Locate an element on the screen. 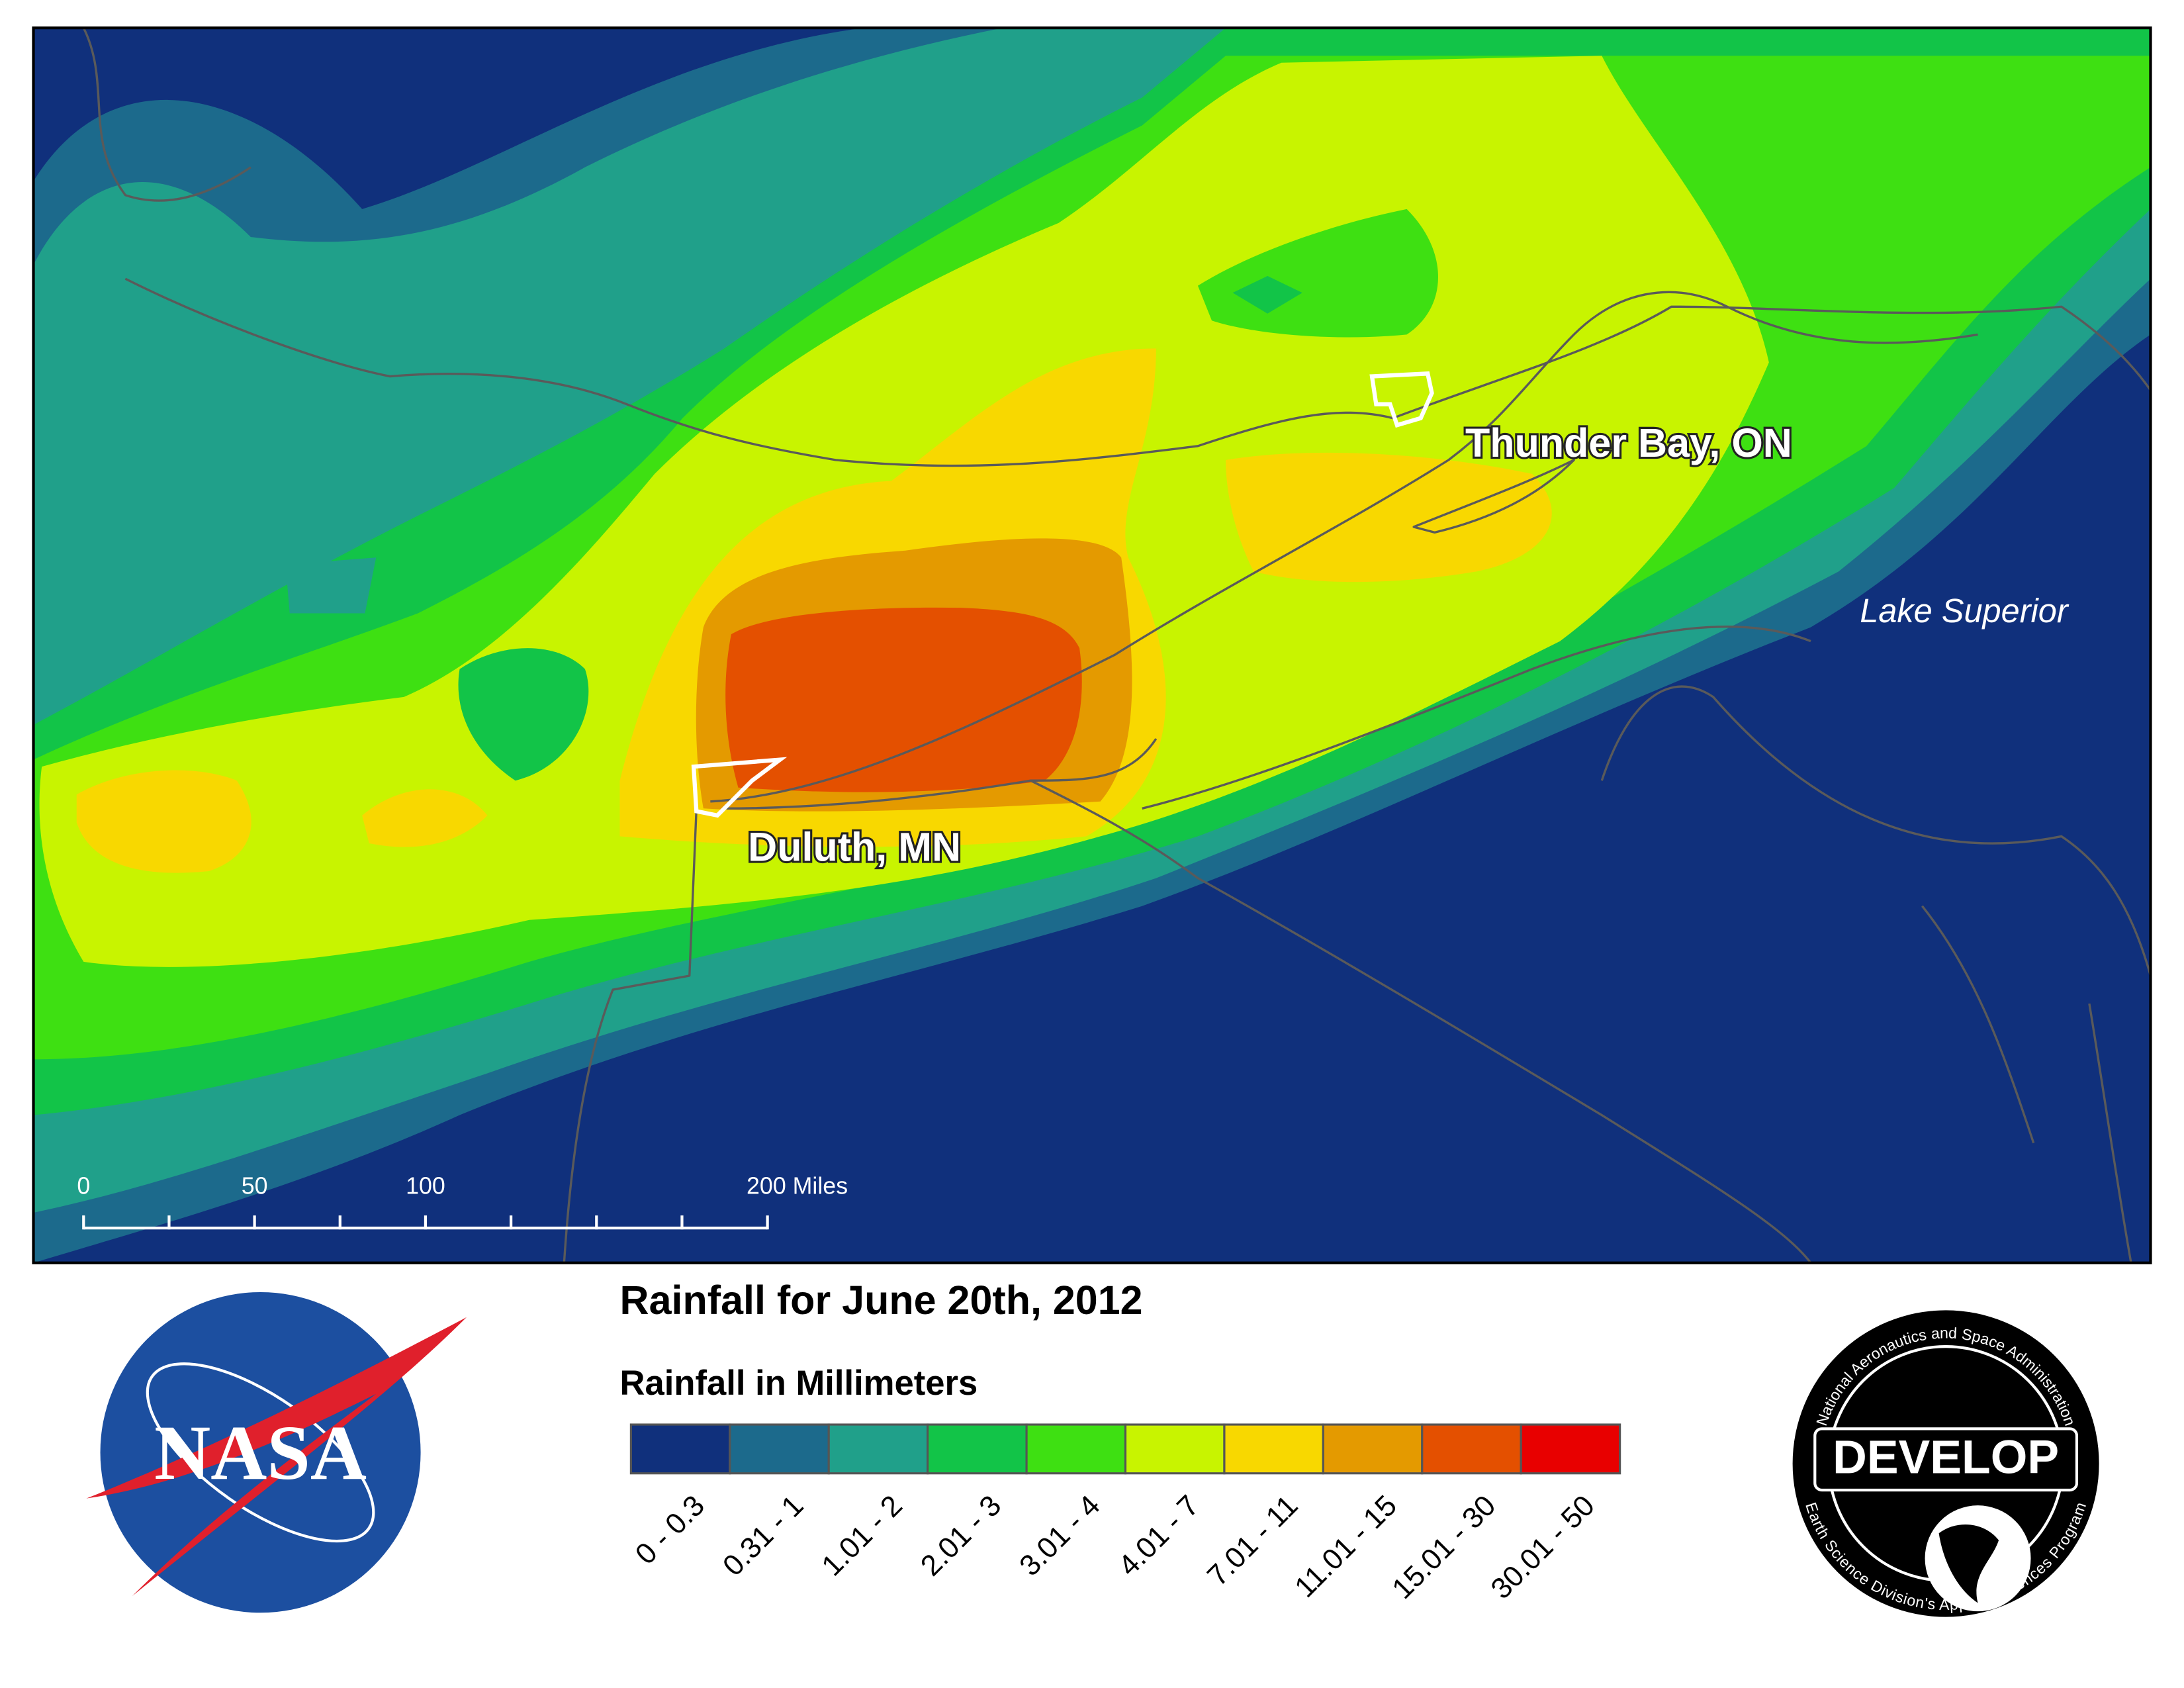 This screenshot has height=1688, width=2184. scale-label: 0 is located at coordinates (83, 1186).